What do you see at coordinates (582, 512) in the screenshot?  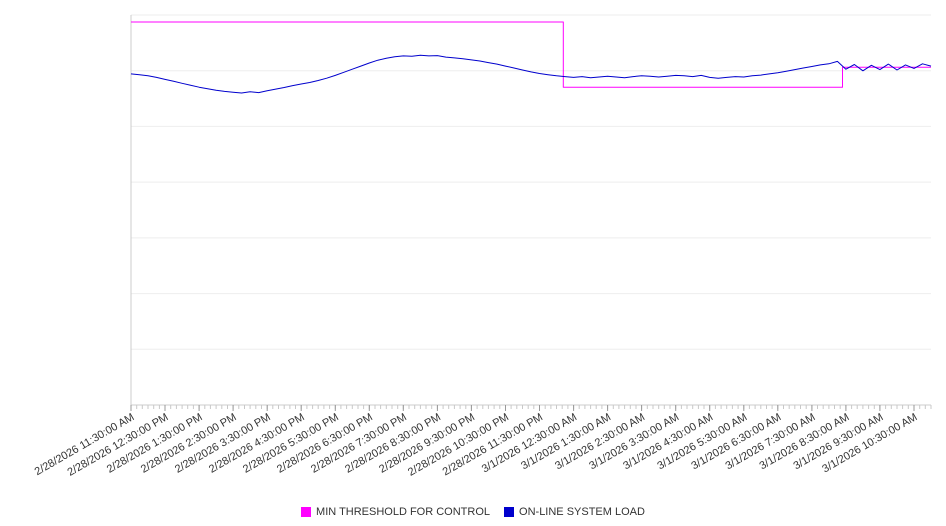 I see `legend-label-online-system-load: ON-LINE SYSTEM LOAD` at bounding box center [582, 512].